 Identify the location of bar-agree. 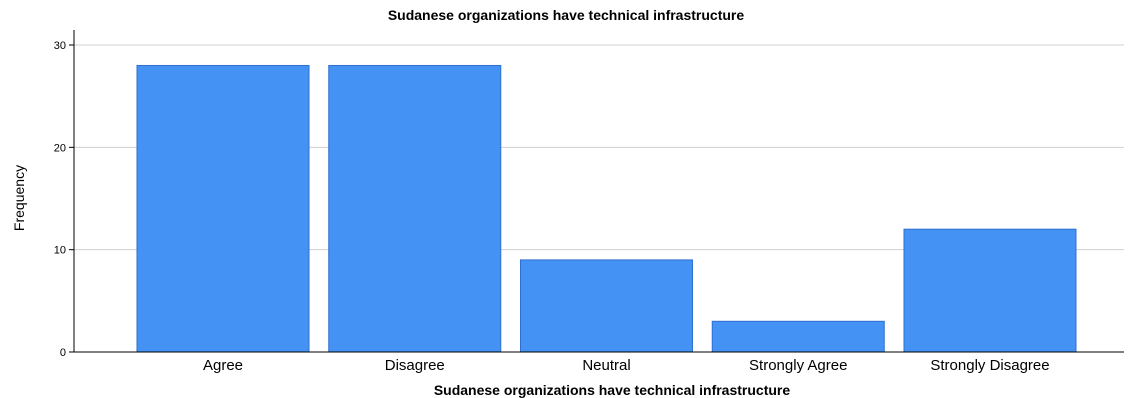
(223, 208).